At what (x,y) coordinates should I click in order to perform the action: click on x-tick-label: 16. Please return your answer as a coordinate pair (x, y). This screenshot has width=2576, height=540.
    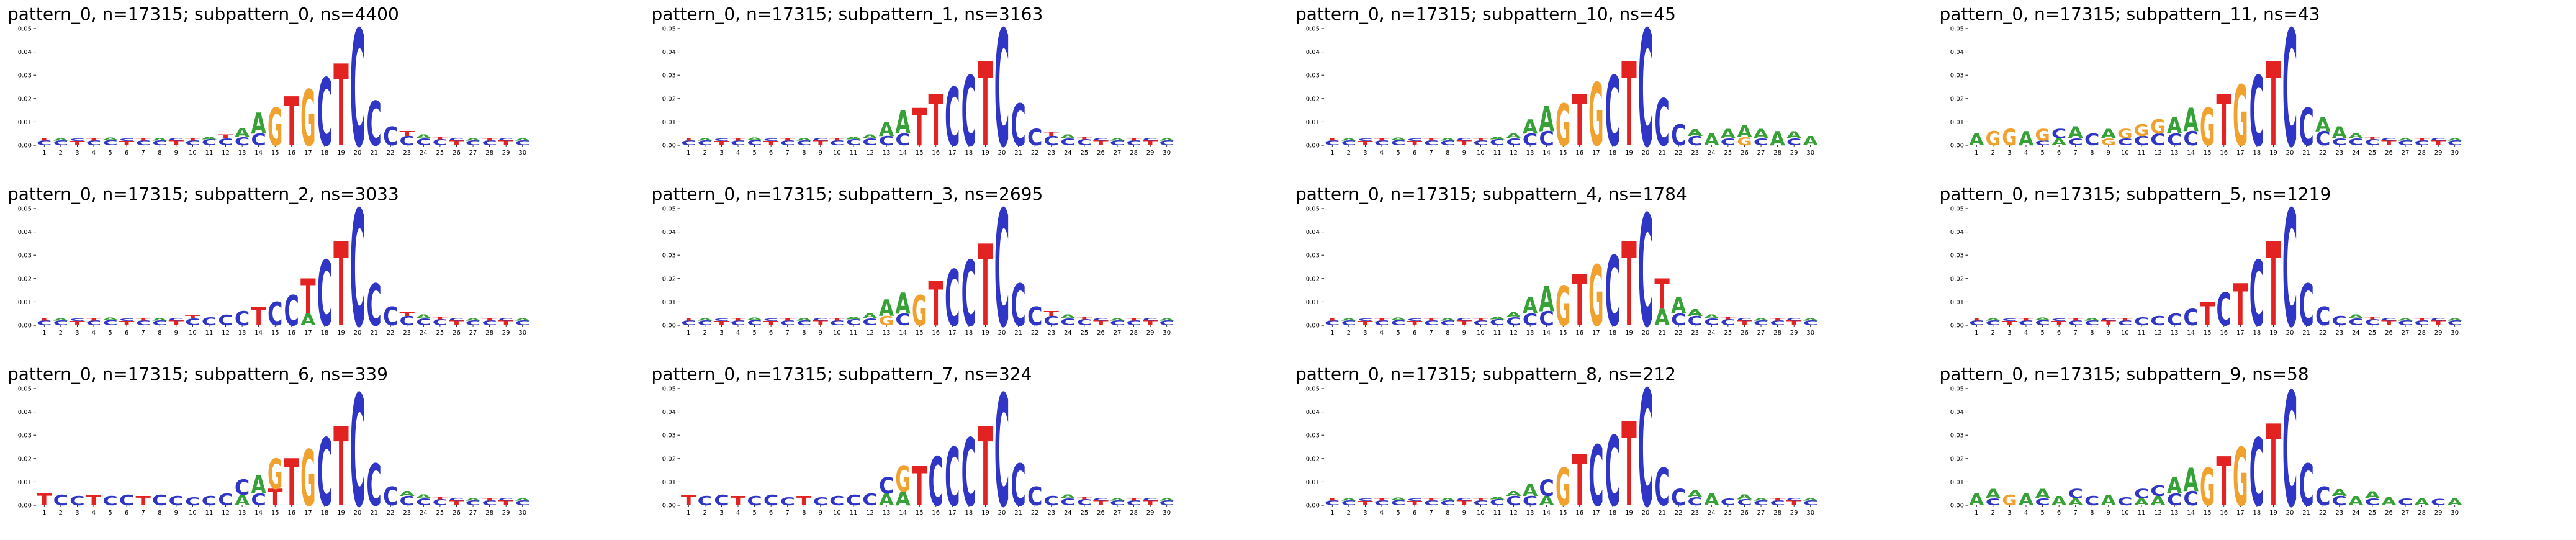
    Looking at the image, I should click on (291, 513).